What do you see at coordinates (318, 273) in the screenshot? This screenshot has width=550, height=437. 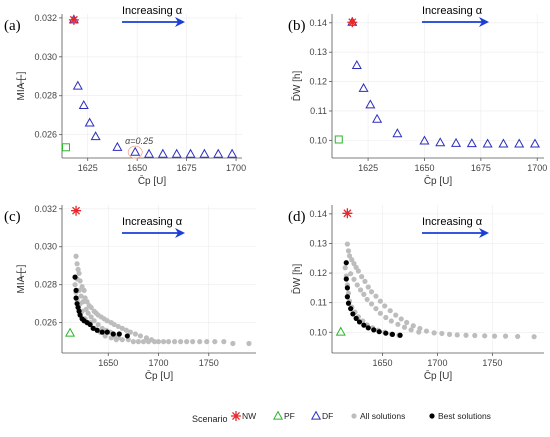 I see `y-tick-label: 0.12` at bounding box center [318, 273].